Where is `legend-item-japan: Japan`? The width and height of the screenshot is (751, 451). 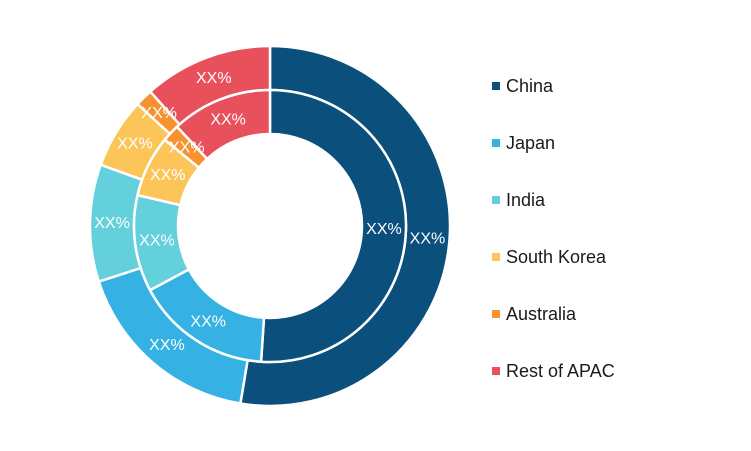 legend-item-japan: Japan is located at coordinates (523, 143).